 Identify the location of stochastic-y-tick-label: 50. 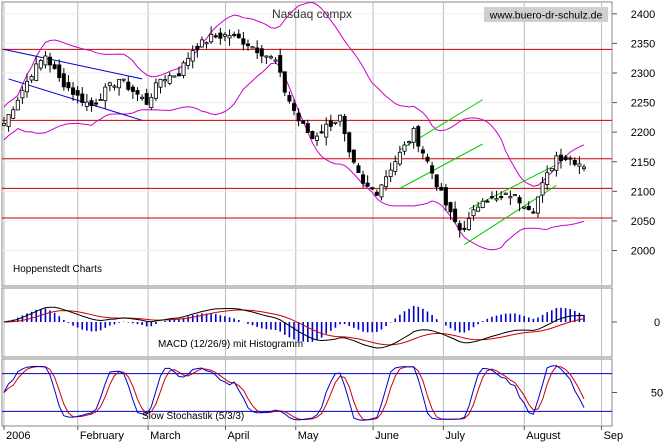
(657, 394).